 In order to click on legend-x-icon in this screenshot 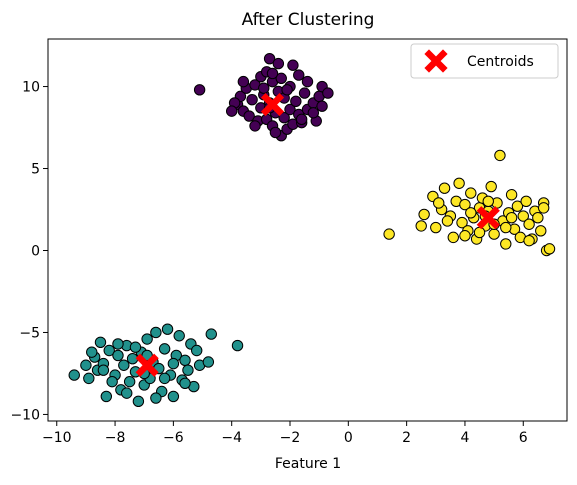, I will do `click(436, 61)`.